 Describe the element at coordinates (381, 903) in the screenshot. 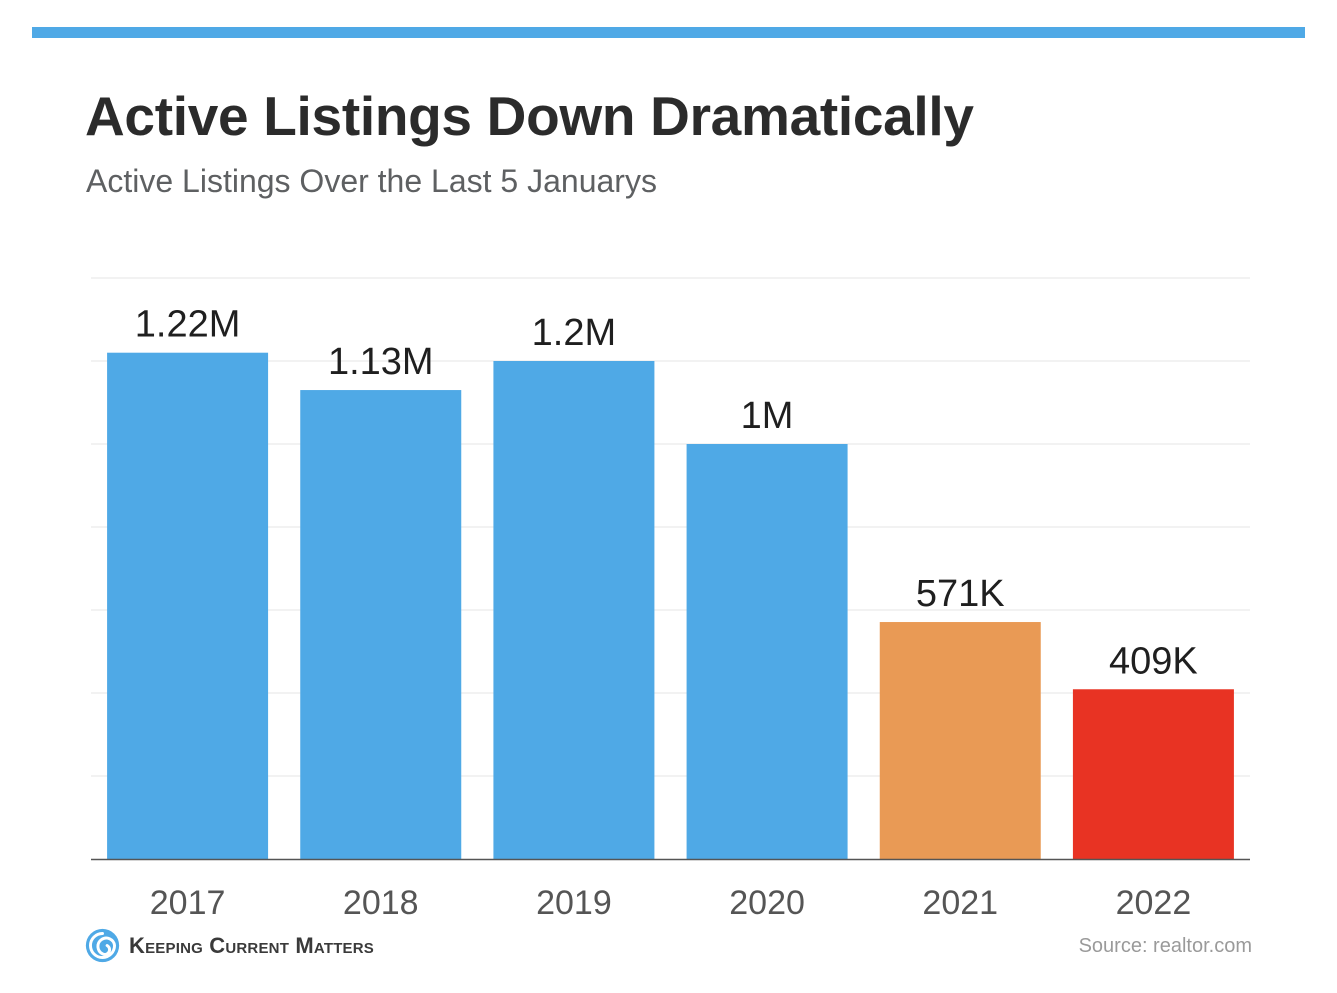

I see `x-tick-label-2018: 2018` at that location.